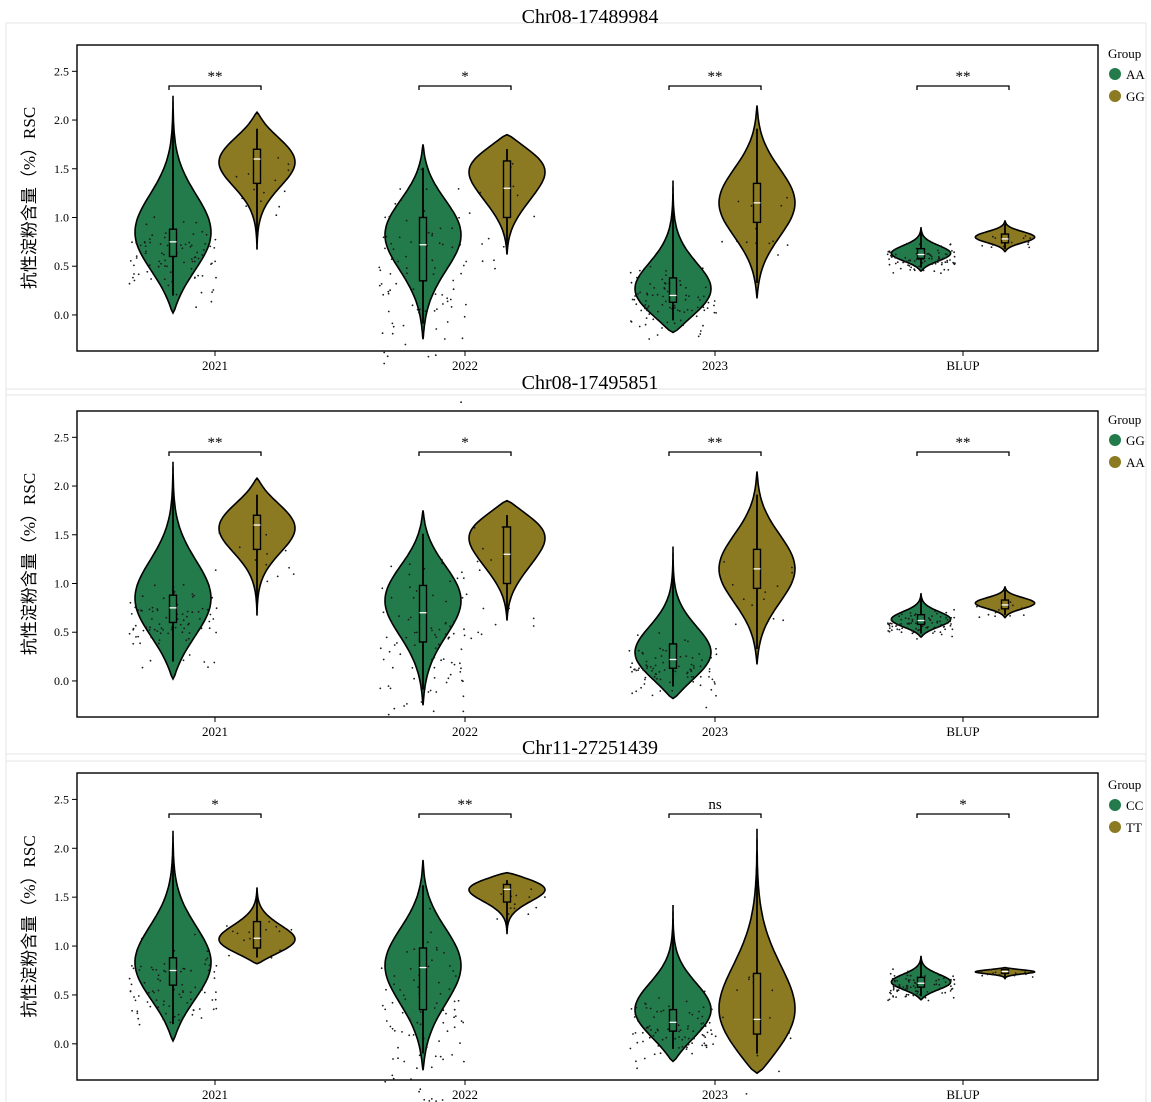 The height and width of the screenshot is (1102, 1151). I want to click on violin-TT-2022, so click(507, 903).